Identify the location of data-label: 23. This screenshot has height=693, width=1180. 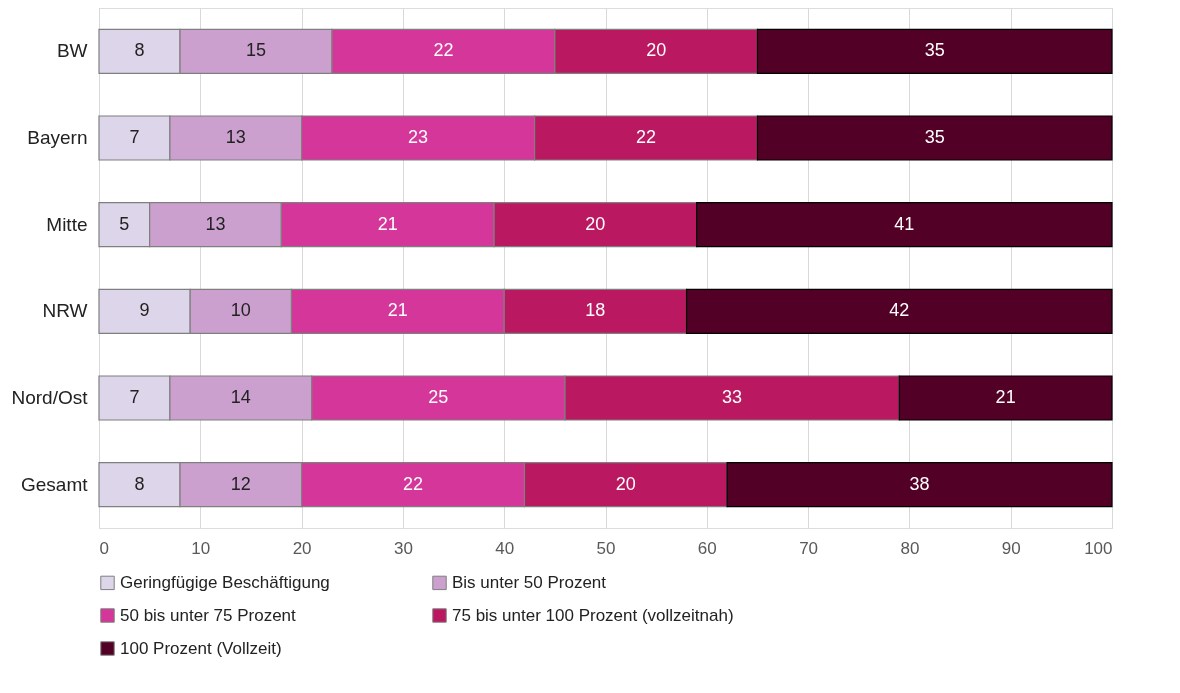
(418, 137).